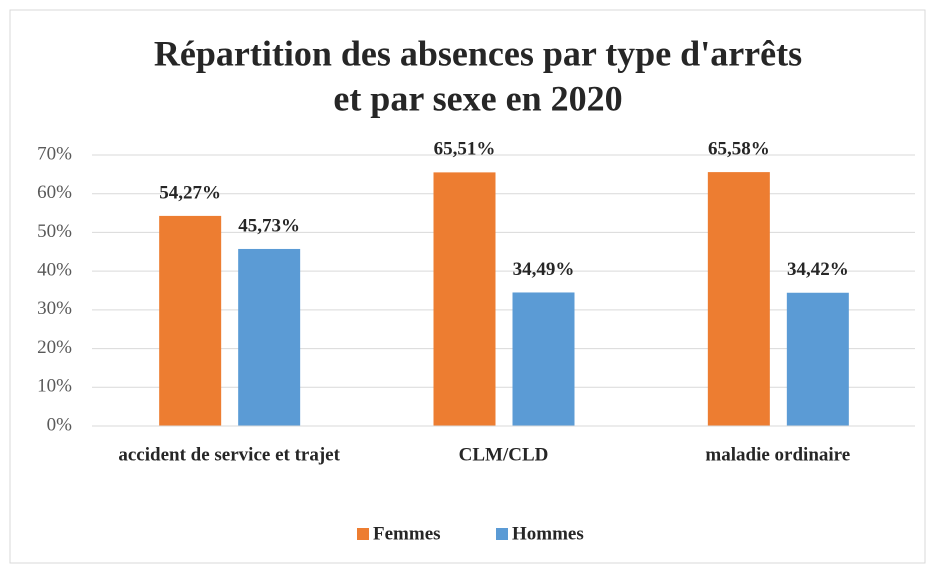 Image resolution: width=930 pixels, height=570 pixels. I want to click on y-tick-label: 20%, so click(54, 347).